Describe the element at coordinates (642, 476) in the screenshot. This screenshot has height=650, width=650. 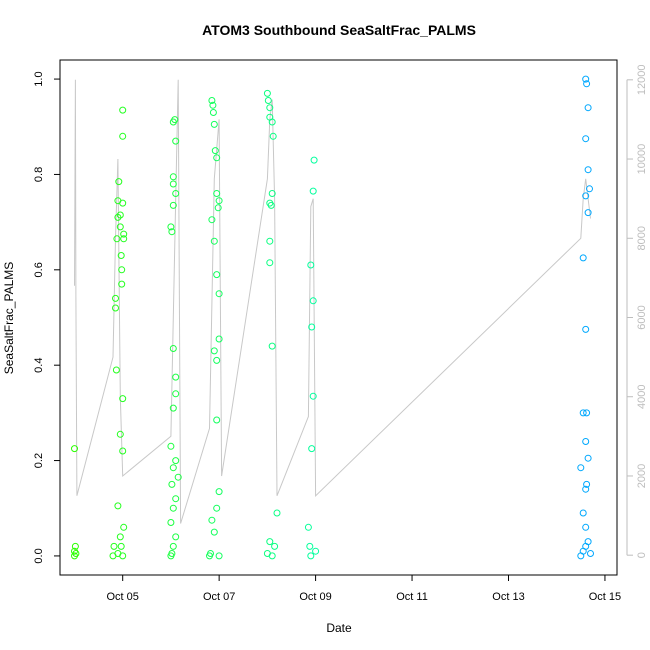
I see `y2-tick-label: 2000` at that location.